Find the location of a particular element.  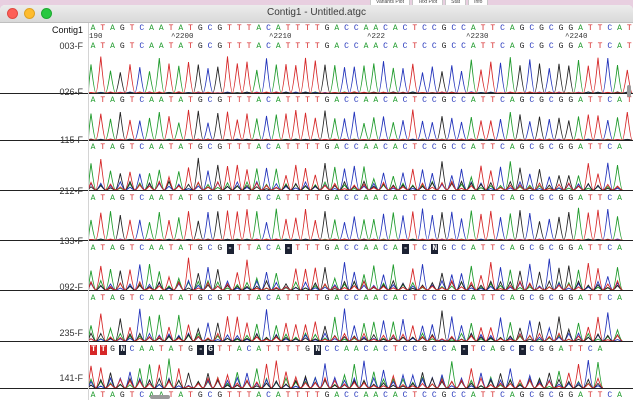

read-name: 133-F is located at coordinates (71, 241).